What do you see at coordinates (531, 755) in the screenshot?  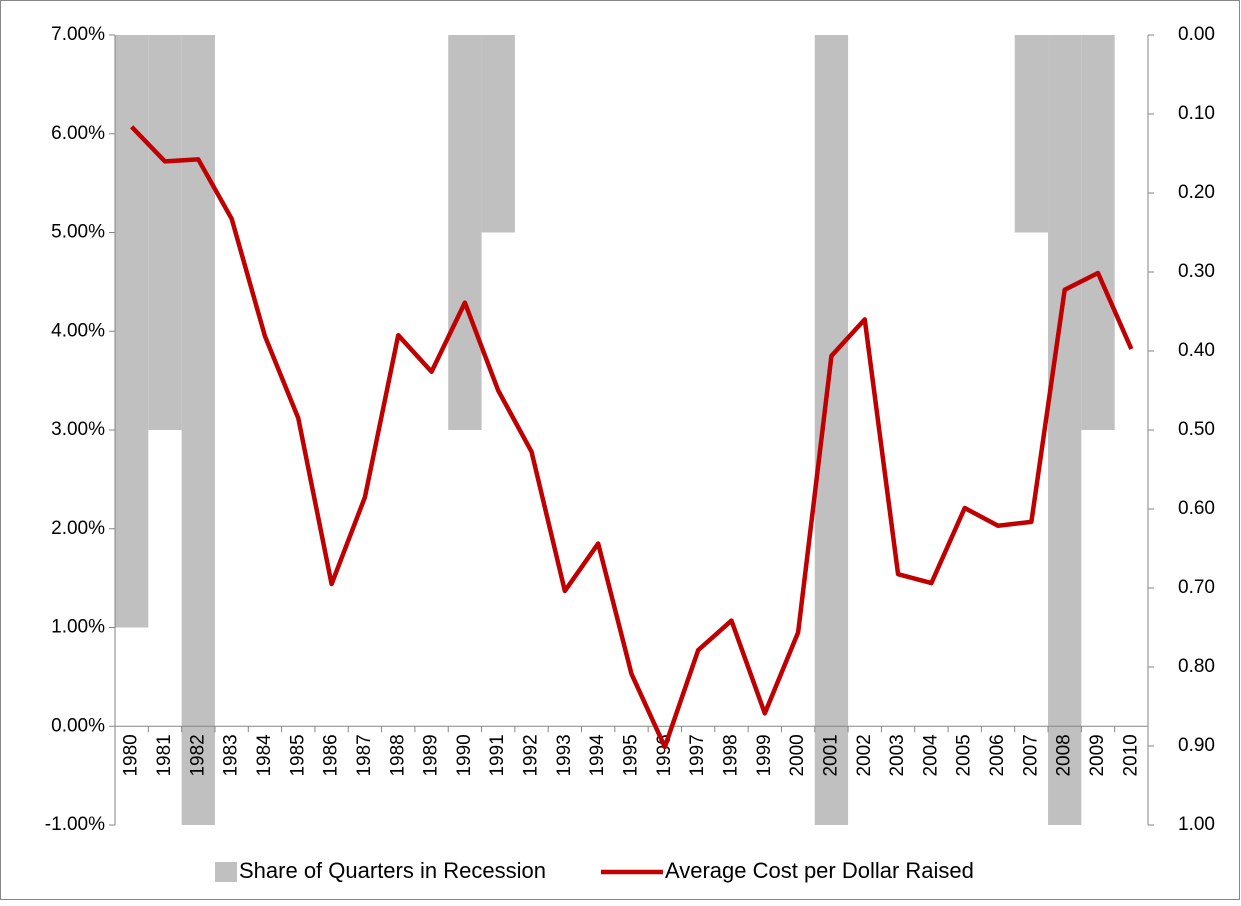 I see `x-tick-label: 1992` at bounding box center [531, 755].